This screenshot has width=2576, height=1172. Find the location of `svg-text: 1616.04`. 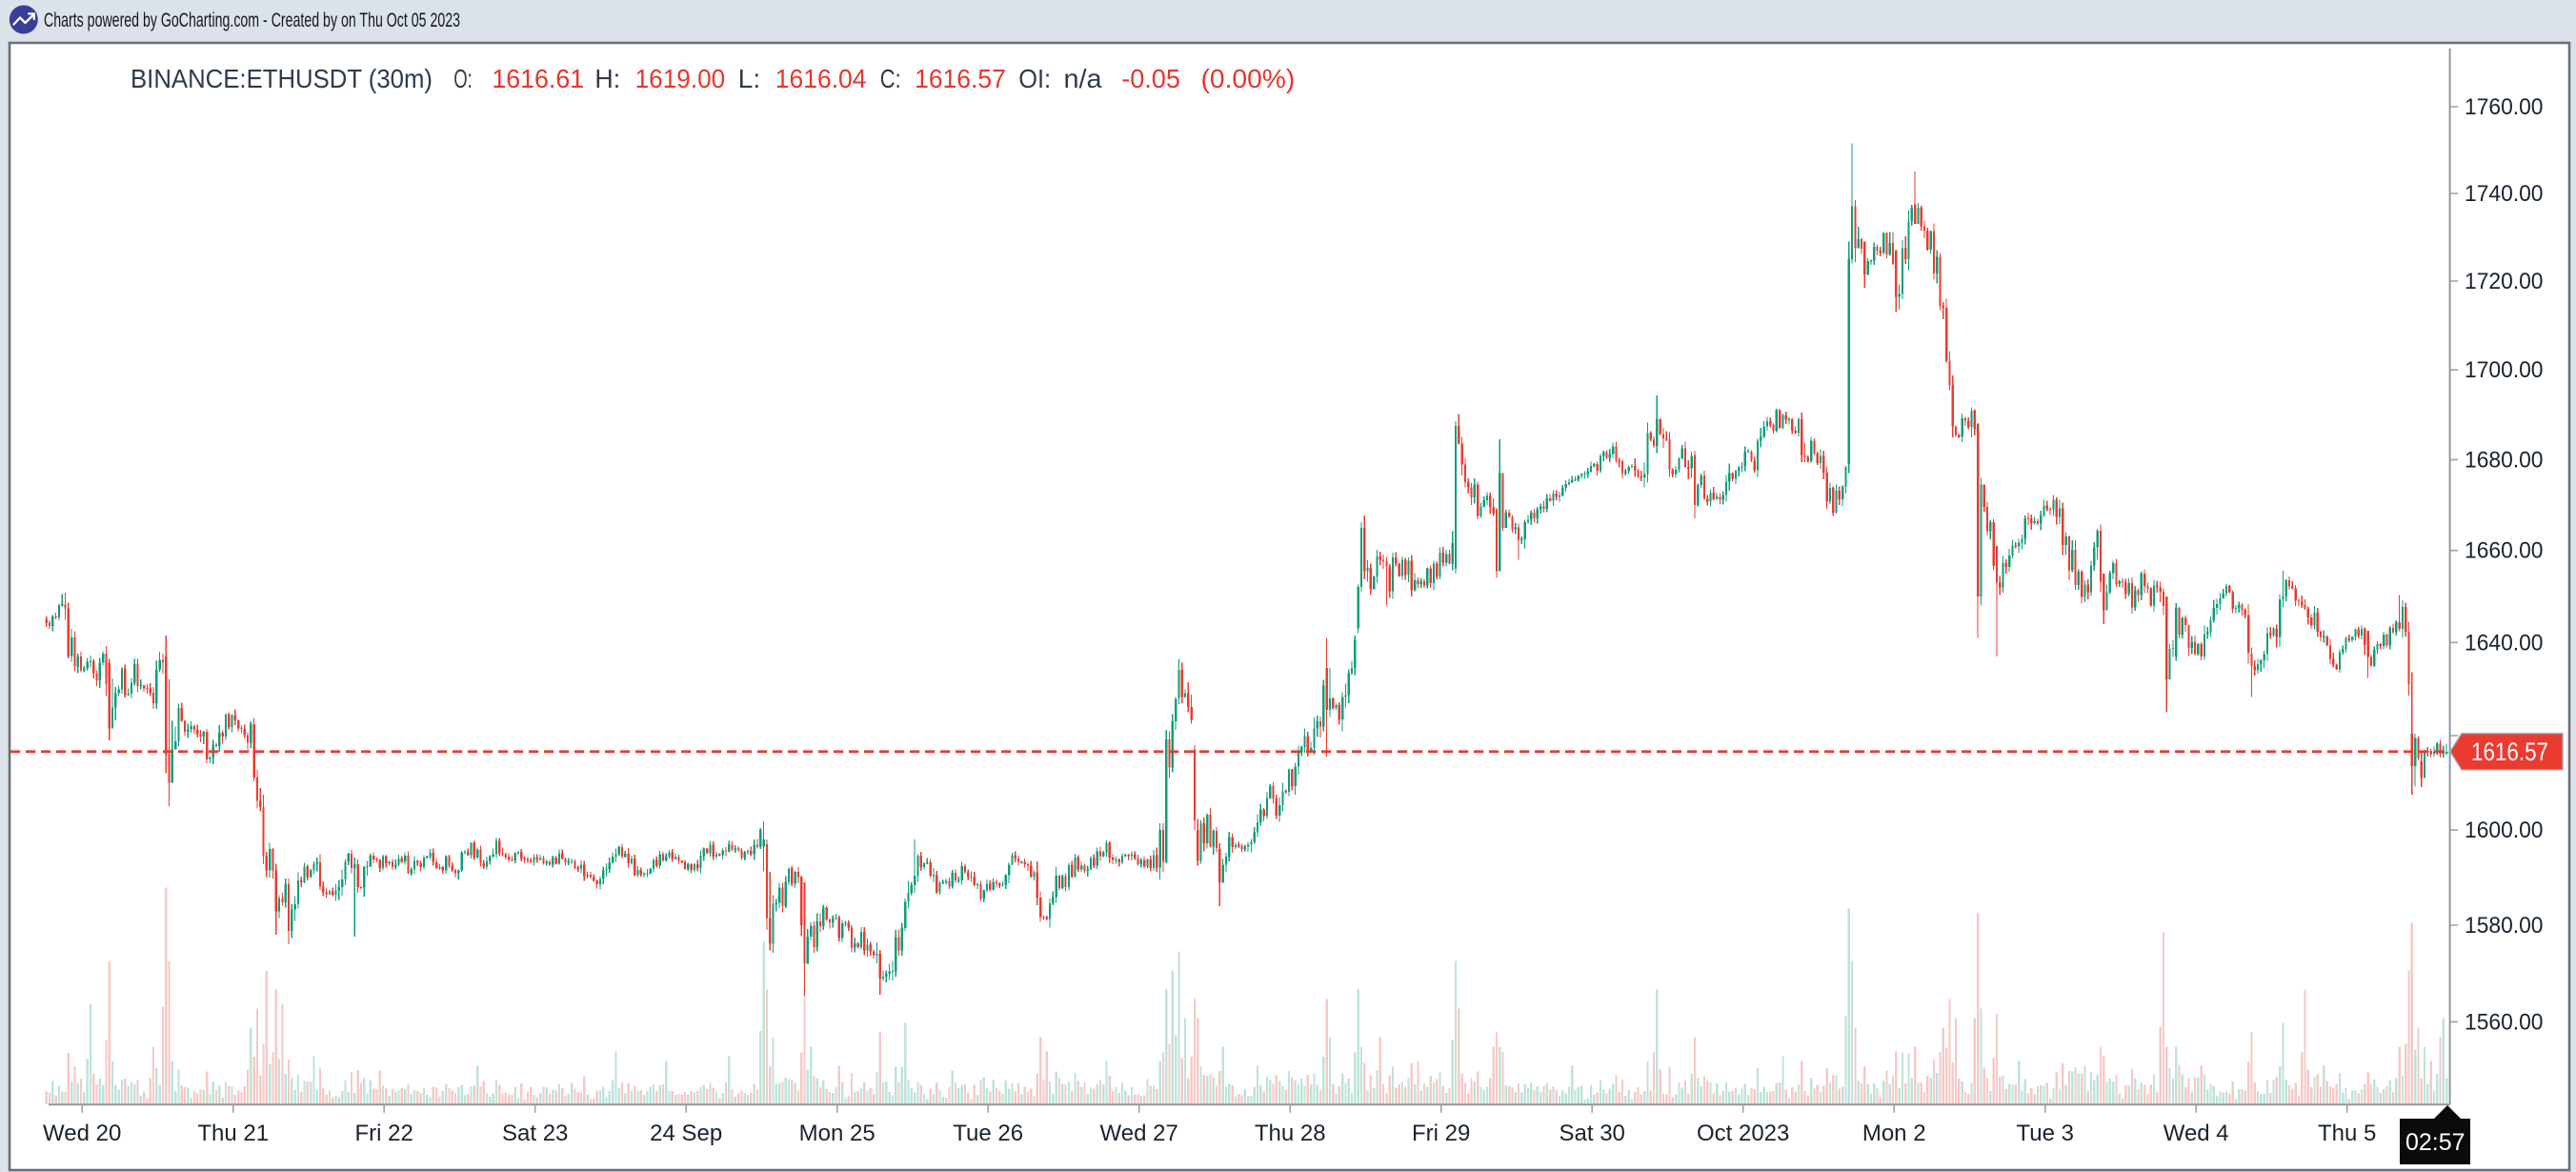

svg-text: 1616.04 is located at coordinates (821, 78).